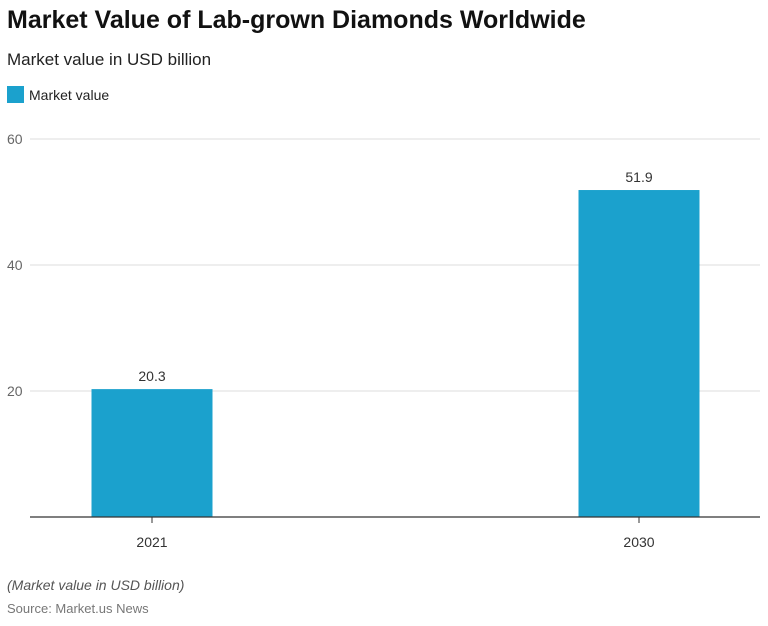 This screenshot has width=768, height=626. Describe the element at coordinates (15, 265) in the screenshot. I see `y-tick-label: 40` at that location.